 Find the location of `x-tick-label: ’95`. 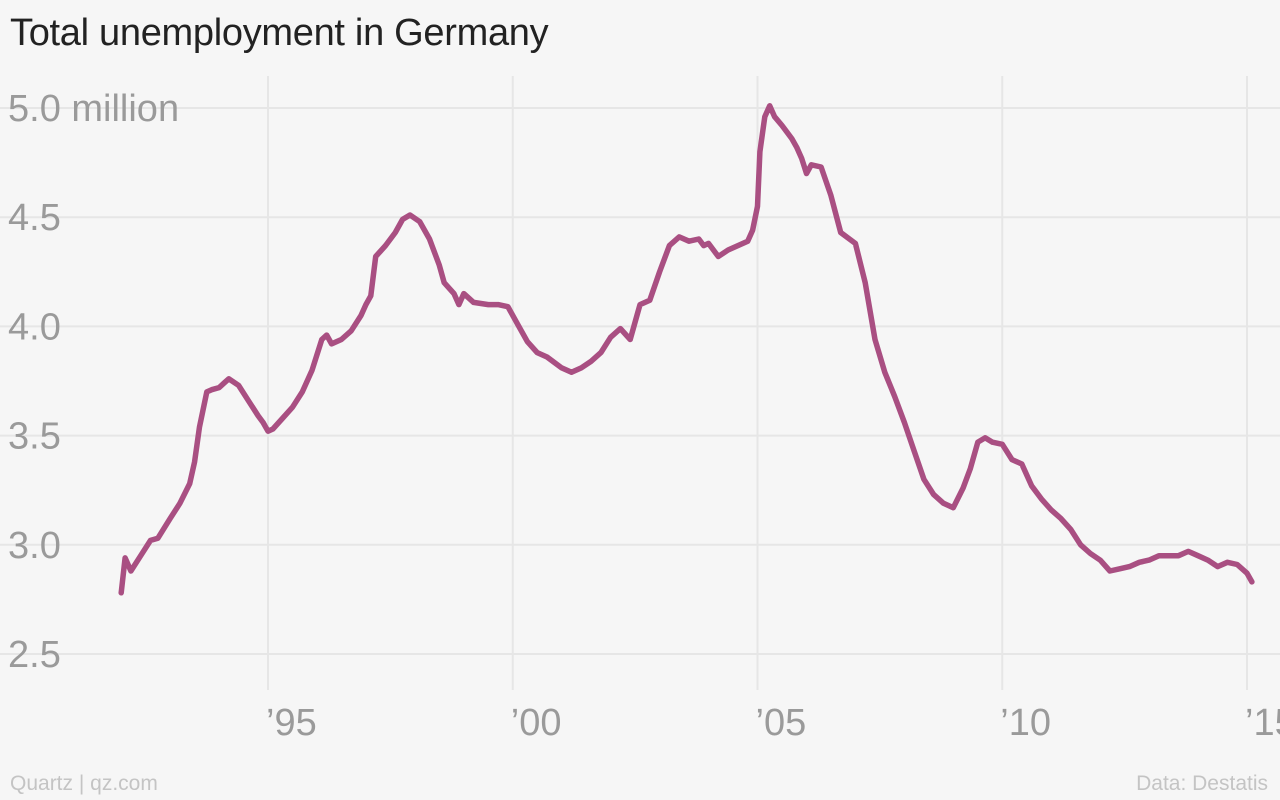

x-tick-label: ’95 is located at coordinates (291, 723).